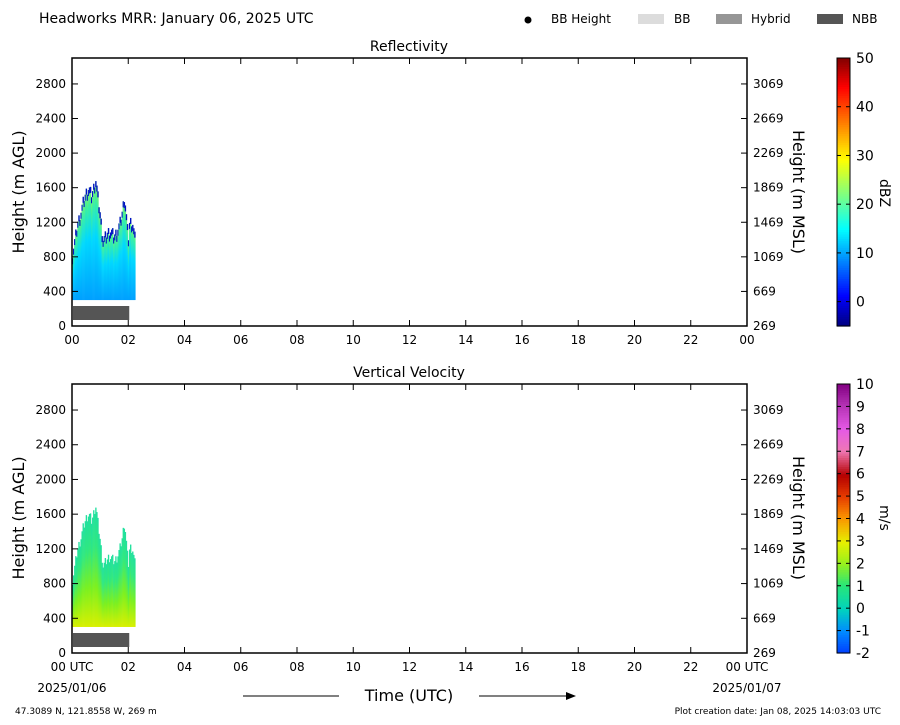 This screenshot has height=725, width=900. What do you see at coordinates (465, 667) in the screenshot?
I see `velocity-xtick-label: 14` at bounding box center [465, 667].